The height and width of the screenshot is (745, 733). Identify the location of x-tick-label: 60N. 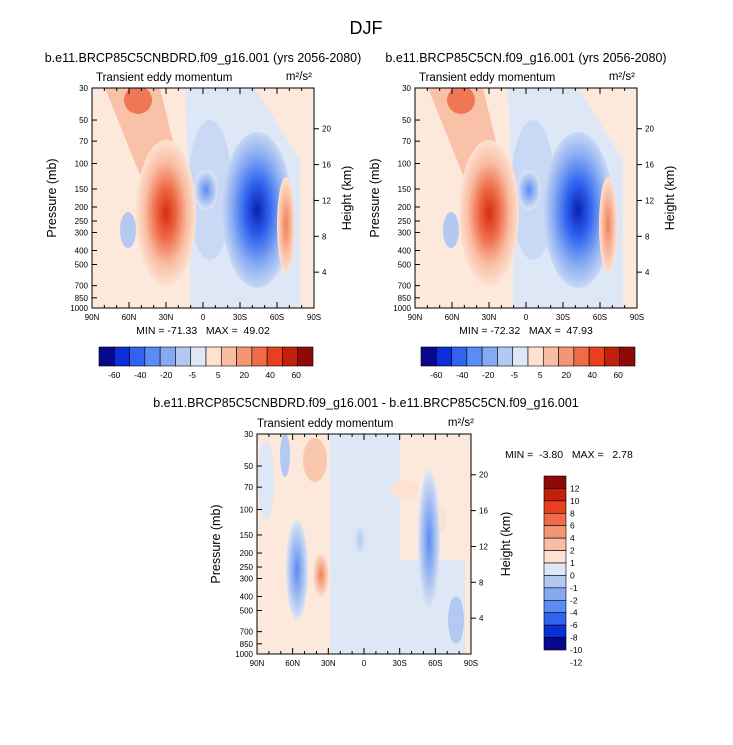
(292, 663).